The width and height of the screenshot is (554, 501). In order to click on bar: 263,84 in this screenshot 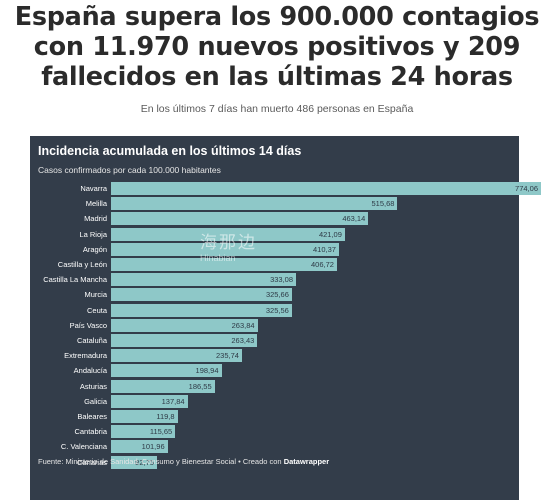, I will do `click(184, 325)`.